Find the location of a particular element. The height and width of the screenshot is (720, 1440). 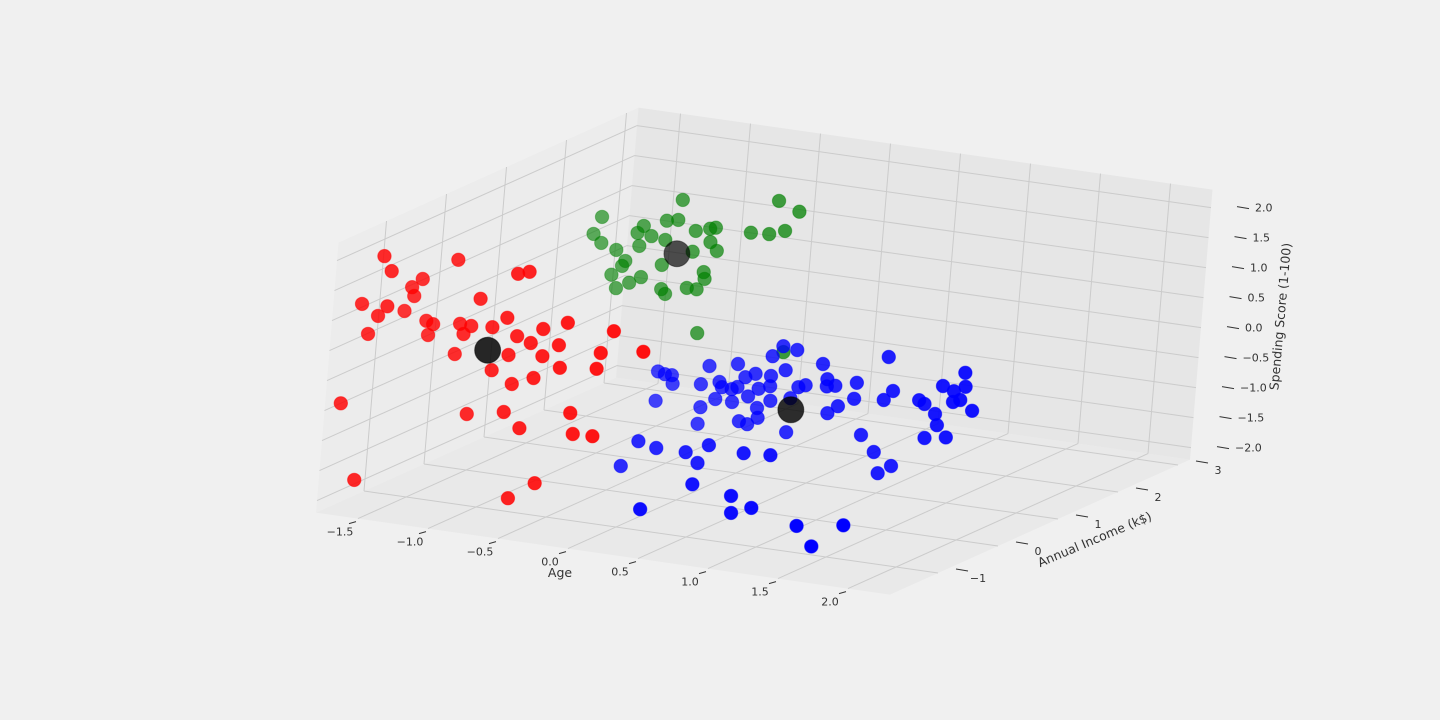

z-tick-label: −2.0 is located at coordinates (1248, 448).